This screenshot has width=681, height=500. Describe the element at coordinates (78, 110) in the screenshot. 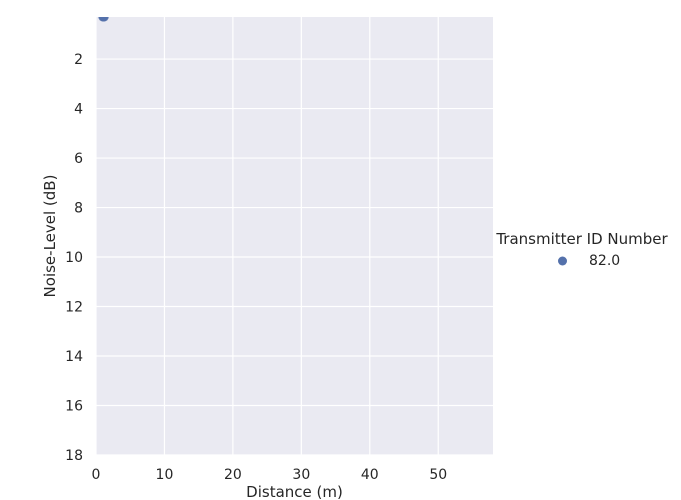

I see `y-tick-label: 4` at that location.